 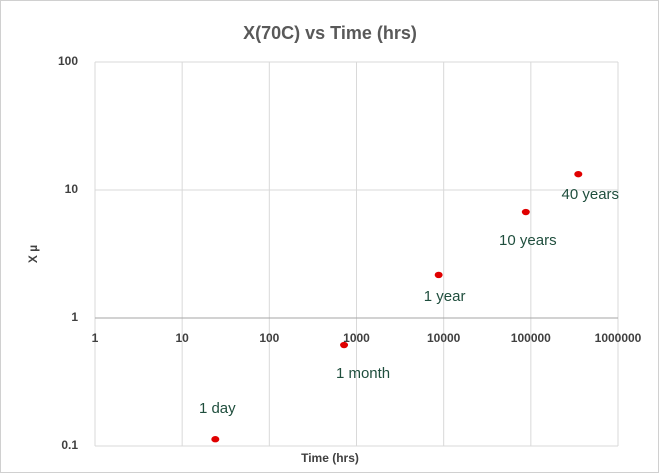 What do you see at coordinates (68, 61) in the screenshot?
I see `y-tick-label: 100` at bounding box center [68, 61].